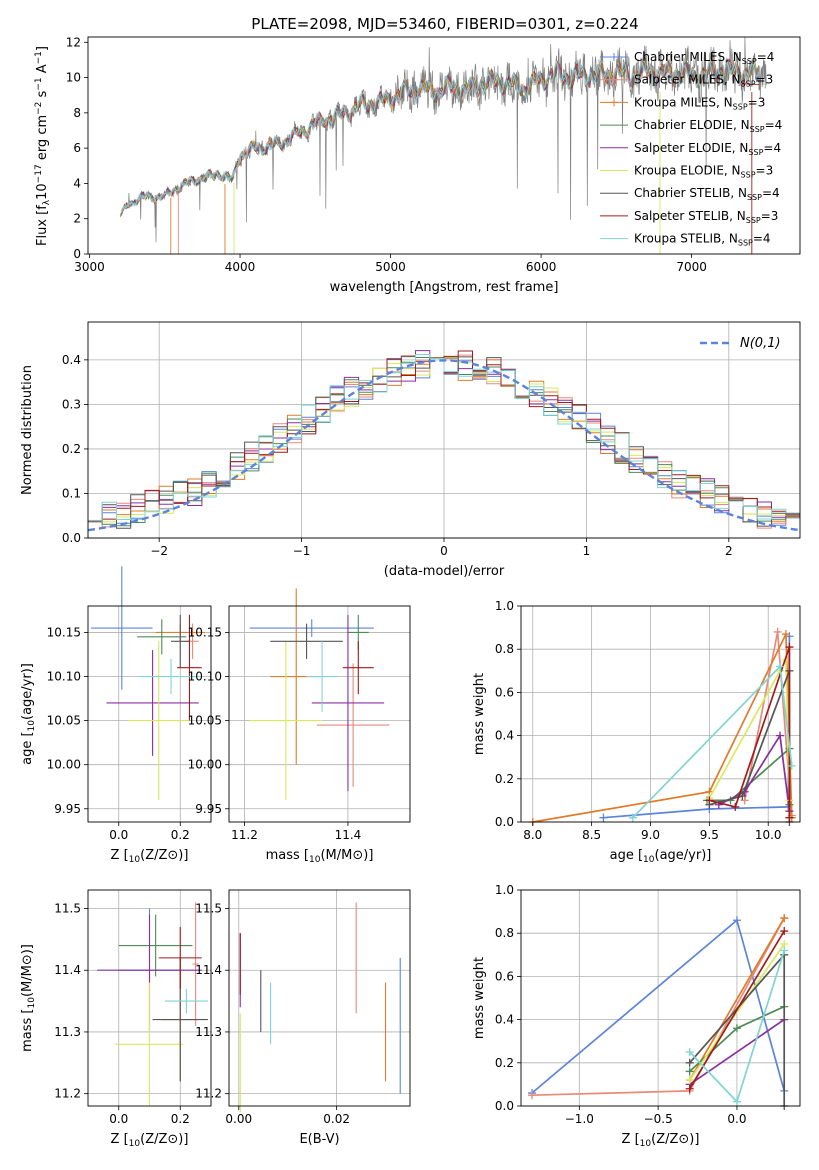 Image resolution: width=819 pixels, height=1170 pixels. Describe the element at coordinates (692, 125) in the screenshot. I see `legend-label-part: Chabrier ELODIE, N` at that location.